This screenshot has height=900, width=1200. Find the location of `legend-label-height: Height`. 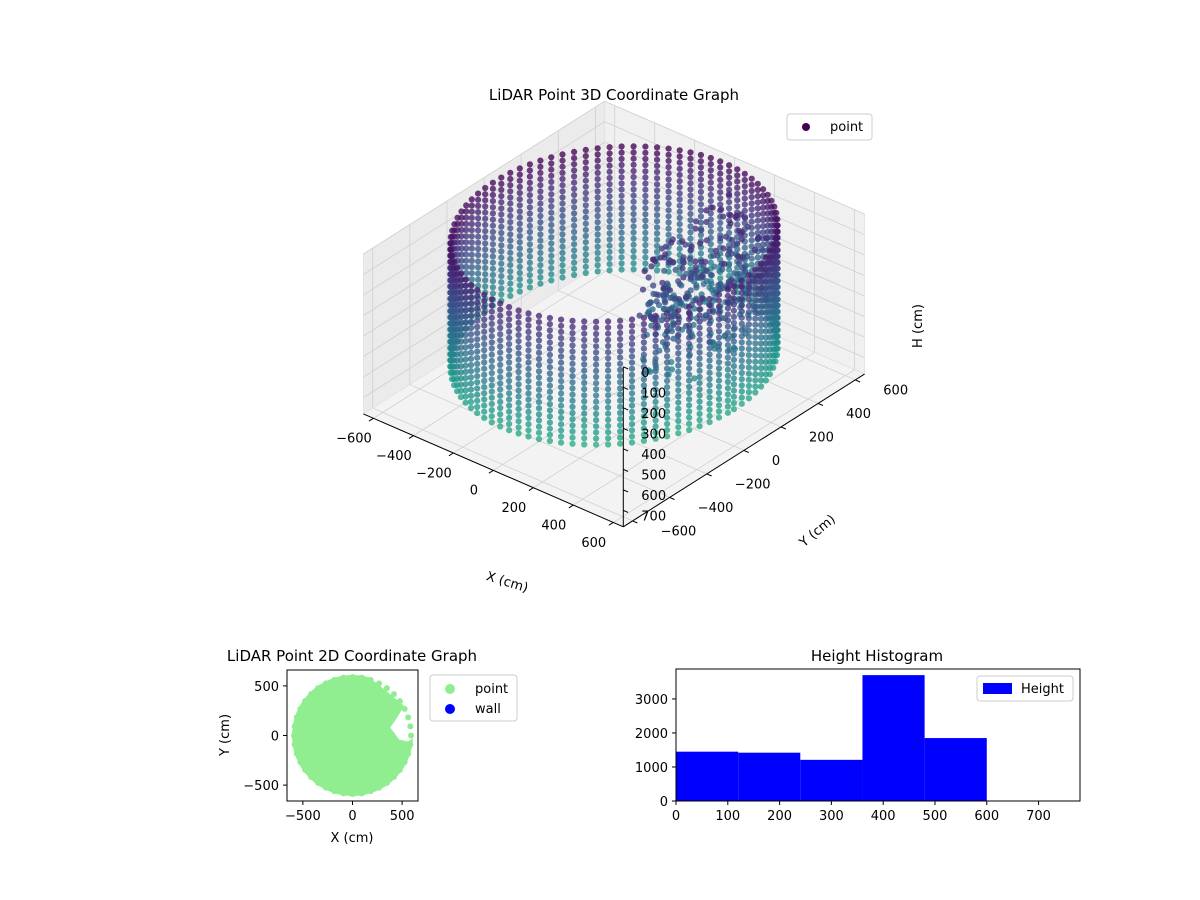

legend-label-height: Height is located at coordinates (1042, 689).